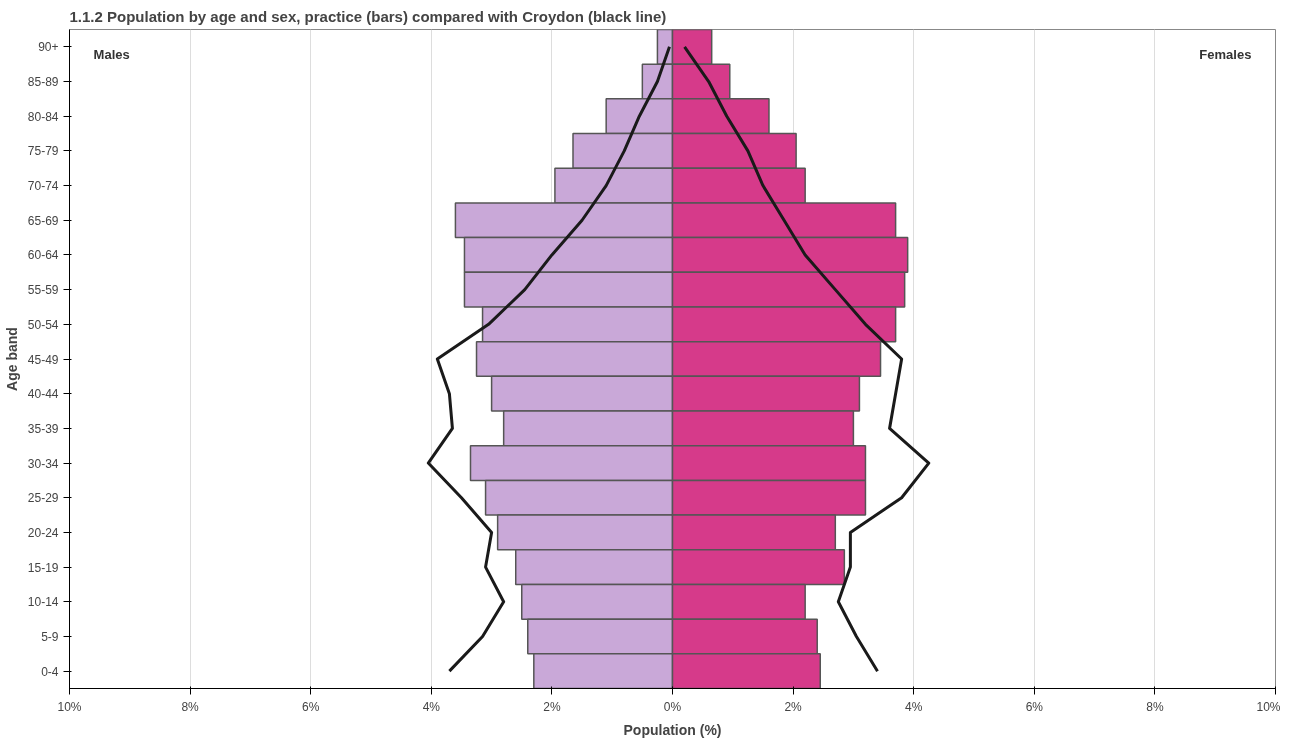 This screenshot has height=749, width=1291. Describe the element at coordinates (43, 82) in the screenshot. I see `y-tick-label: 85-89` at that location.